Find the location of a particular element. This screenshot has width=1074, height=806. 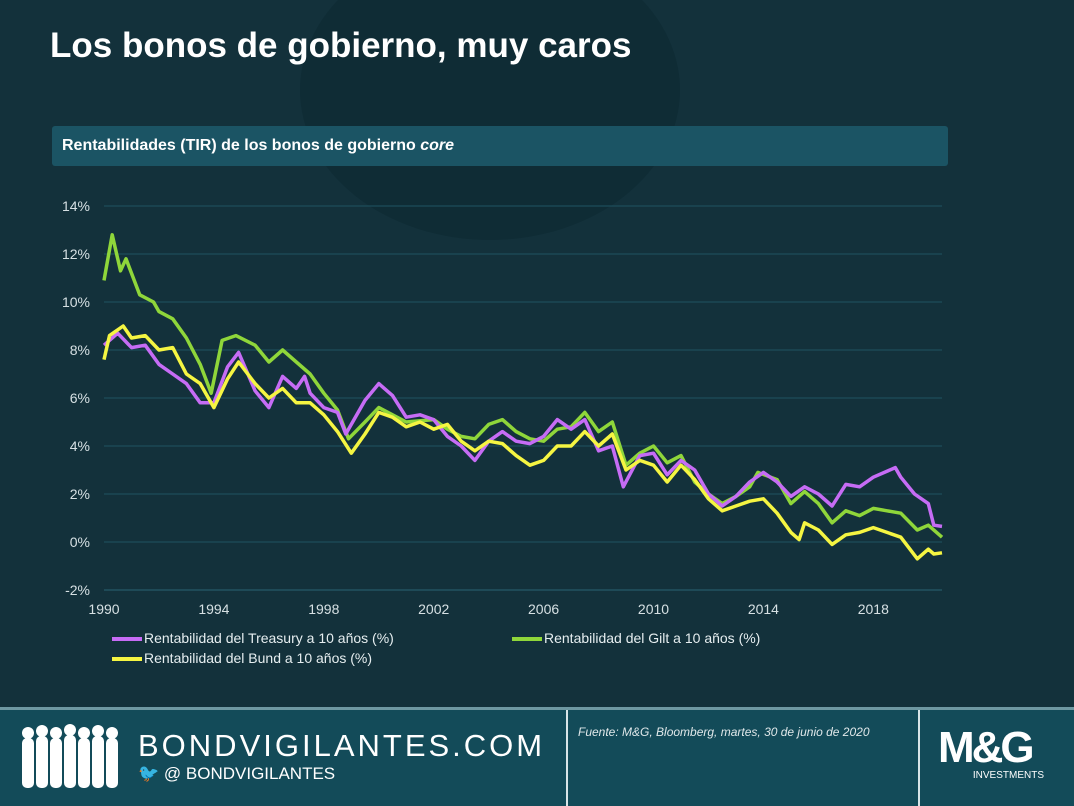

legend-label: Rentabilidad del Bund a 10 años (%) is located at coordinates (258, 658).